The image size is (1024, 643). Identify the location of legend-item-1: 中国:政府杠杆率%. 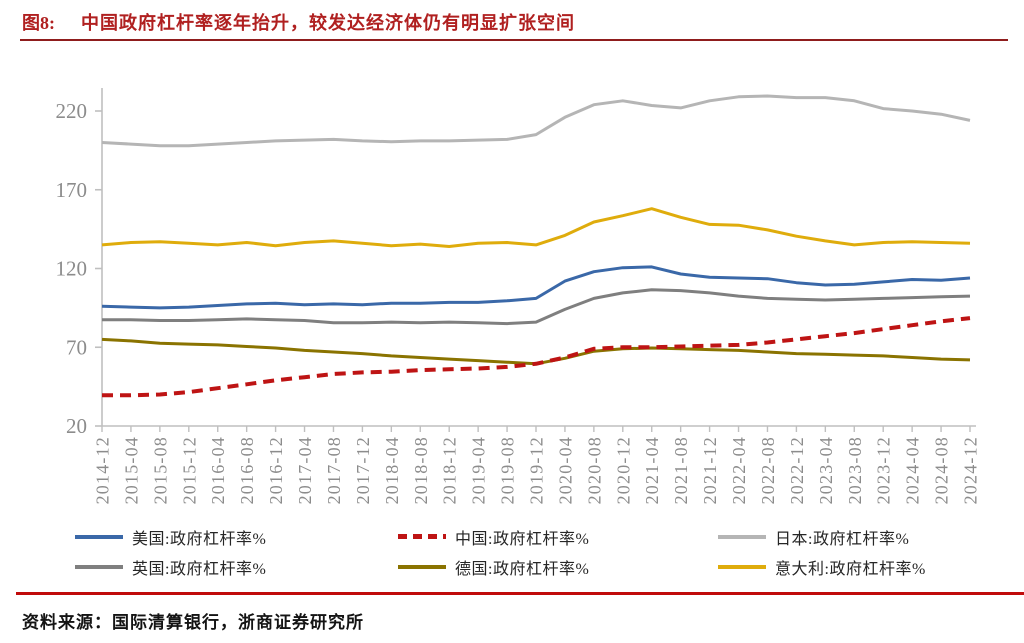
(558, 537).